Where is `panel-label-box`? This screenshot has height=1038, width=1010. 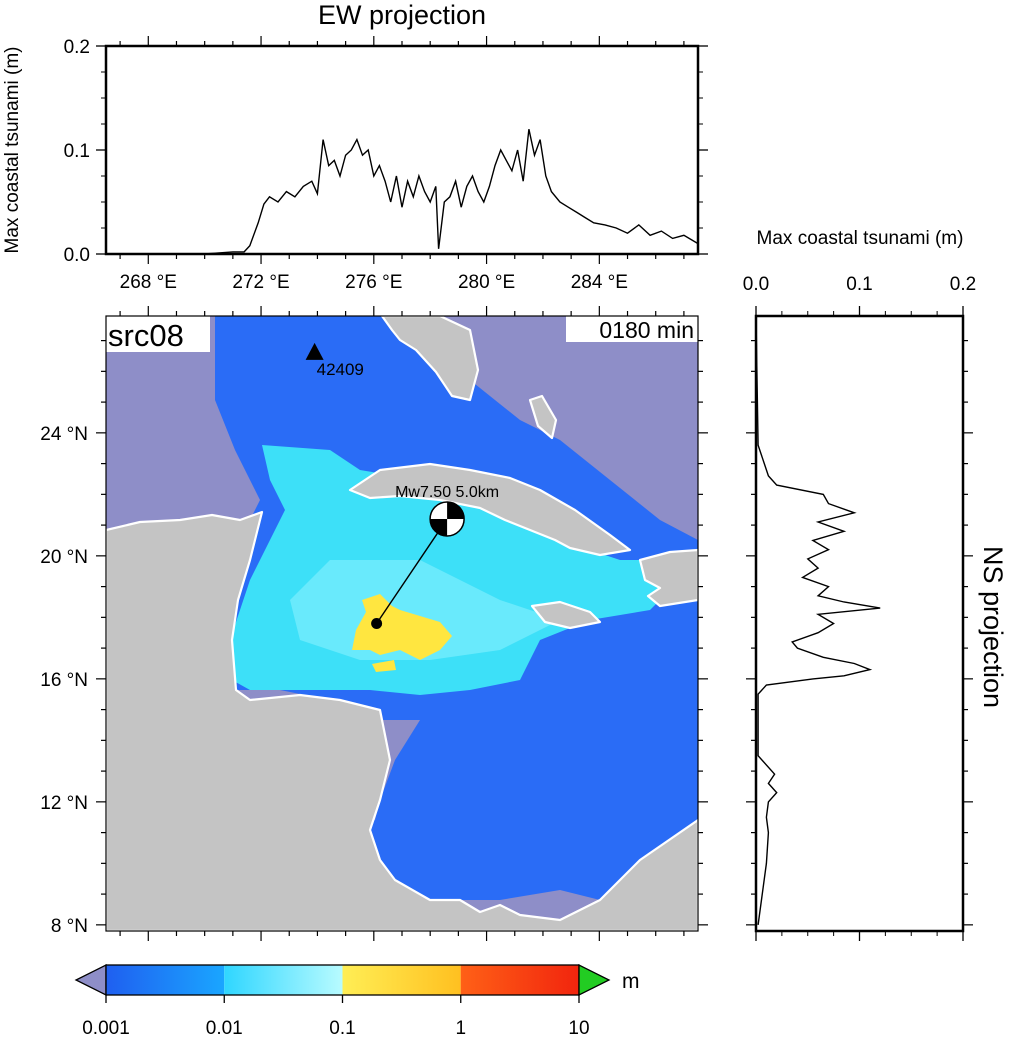
panel-label-box is located at coordinates (158, 334).